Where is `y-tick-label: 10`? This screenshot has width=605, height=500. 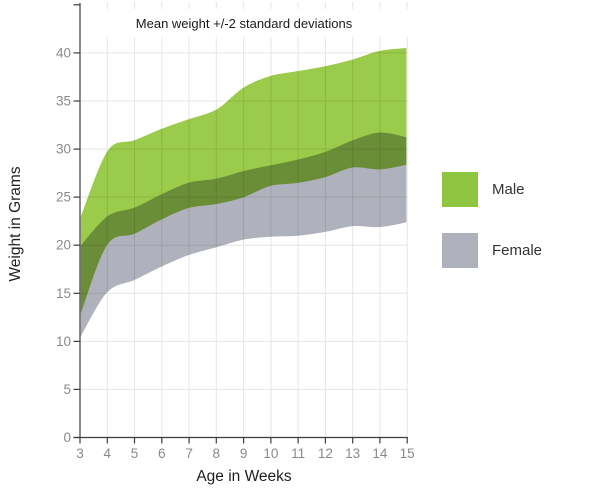 y-tick-label: 10 is located at coordinates (63, 341).